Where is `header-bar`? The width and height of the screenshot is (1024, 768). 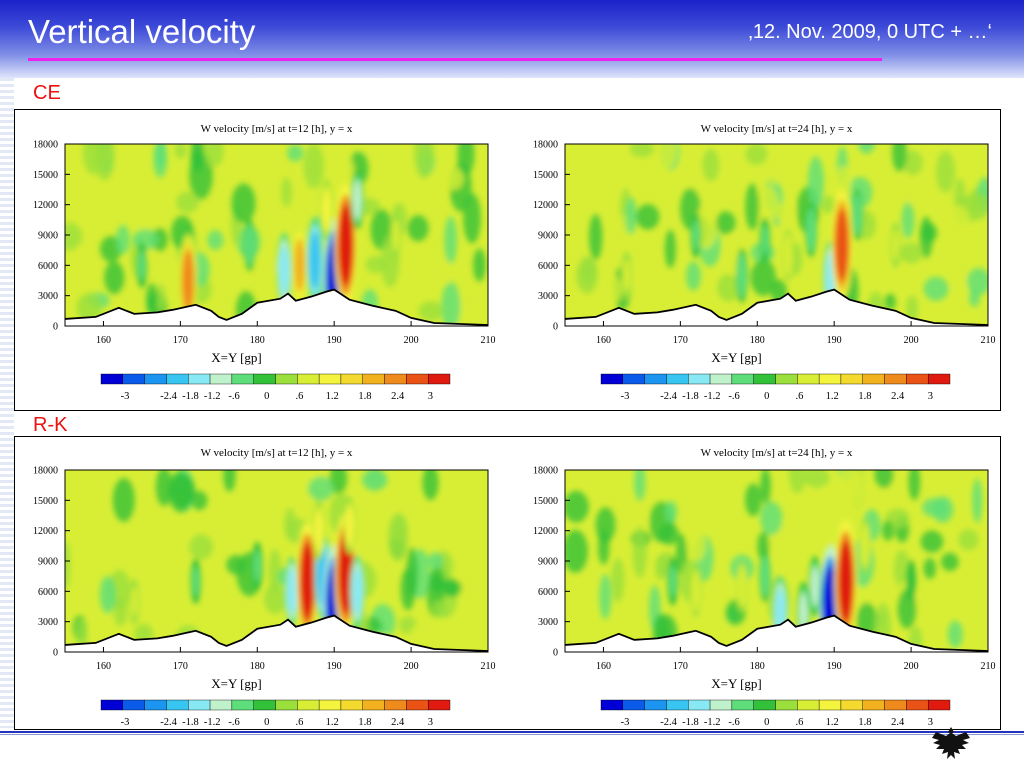 header-bar is located at coordinates (512, 39).